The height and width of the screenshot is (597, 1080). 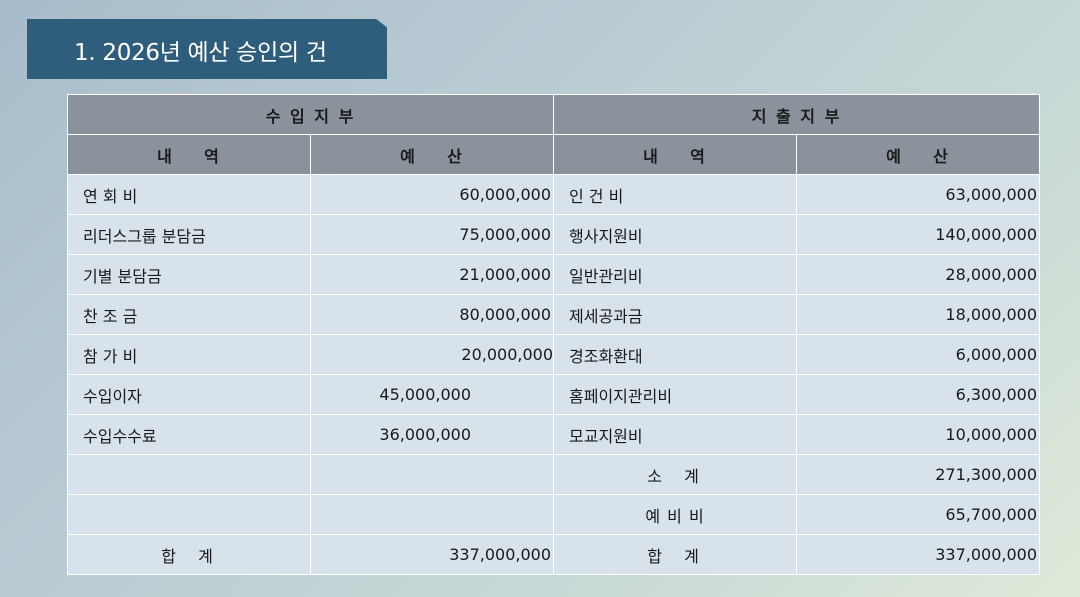 I want to click on income-item: 참 가 비, so click(x=189, y=354).